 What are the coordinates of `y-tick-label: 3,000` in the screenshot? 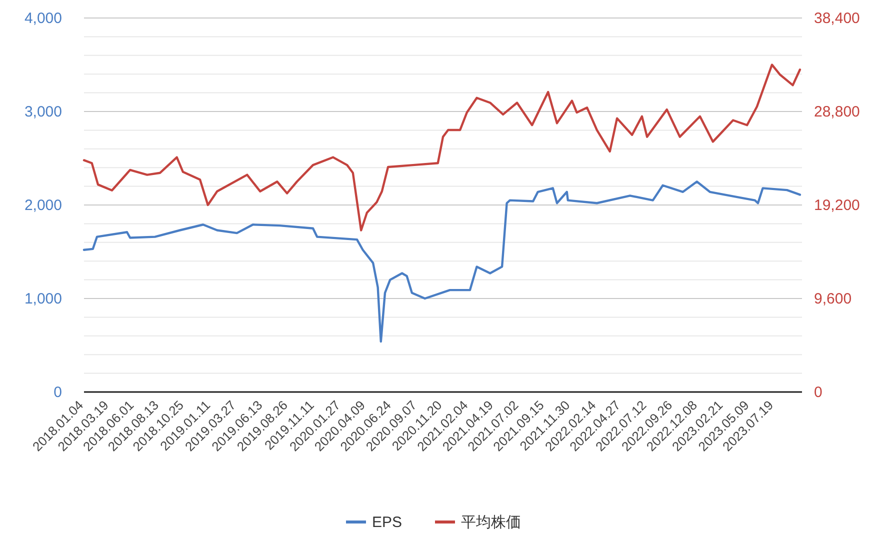 It's located at (43, 112).